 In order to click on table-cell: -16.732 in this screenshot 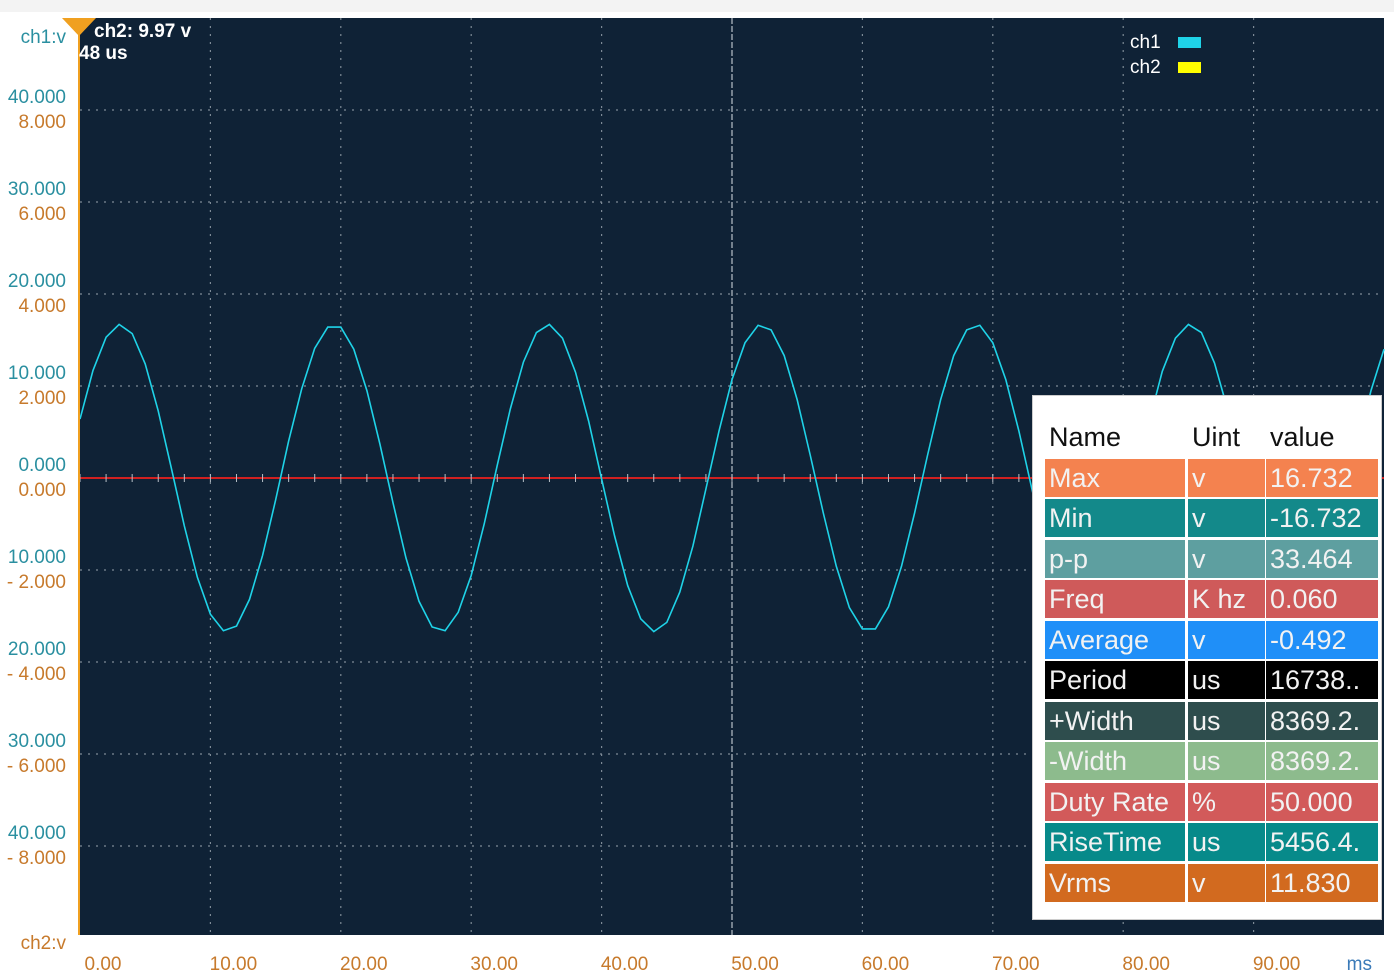, I will do `click(1322, 518)`.